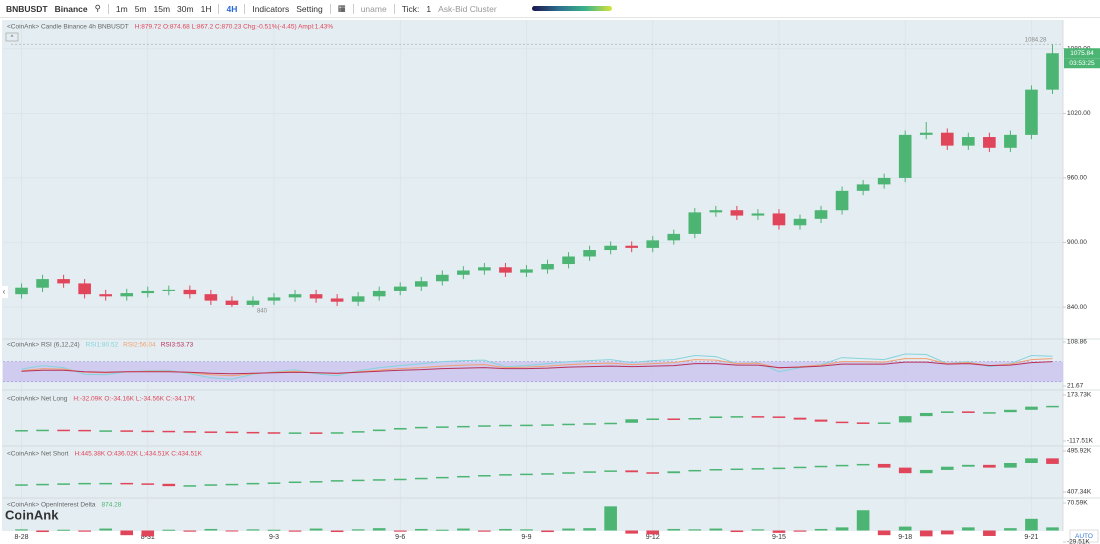 The height and width of the screenshot is (544, 1100). What do you see at coordinates (1084, 536) in the screenshot?
I see `auto-button` at bounding box center [1084, 536].